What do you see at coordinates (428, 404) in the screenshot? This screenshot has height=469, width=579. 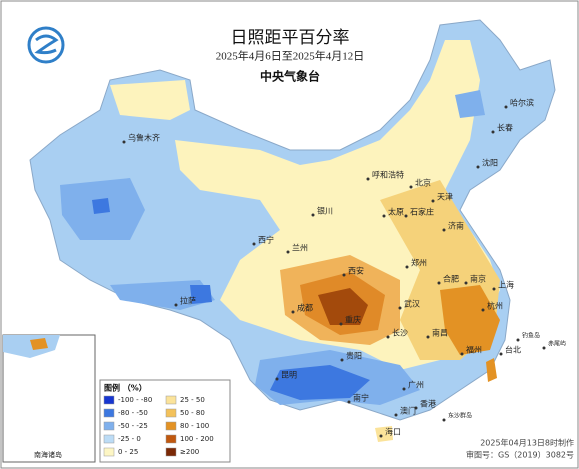 I see `city-label: 香港` at bounding box center [428, 404].